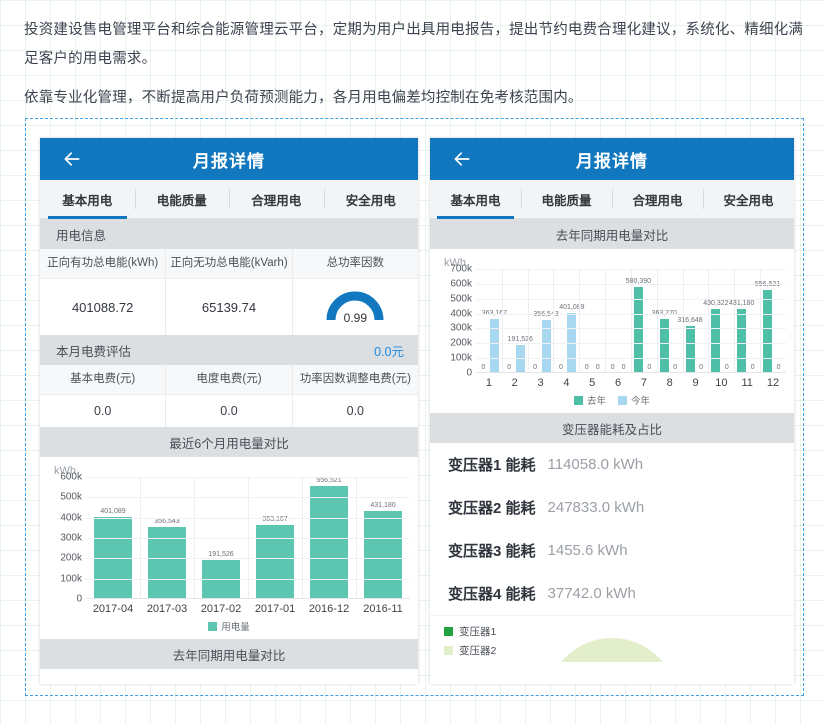 The width and height of the screenshot is (825, 724). I want to click on bar-group: 401,089, so click(113, 538).